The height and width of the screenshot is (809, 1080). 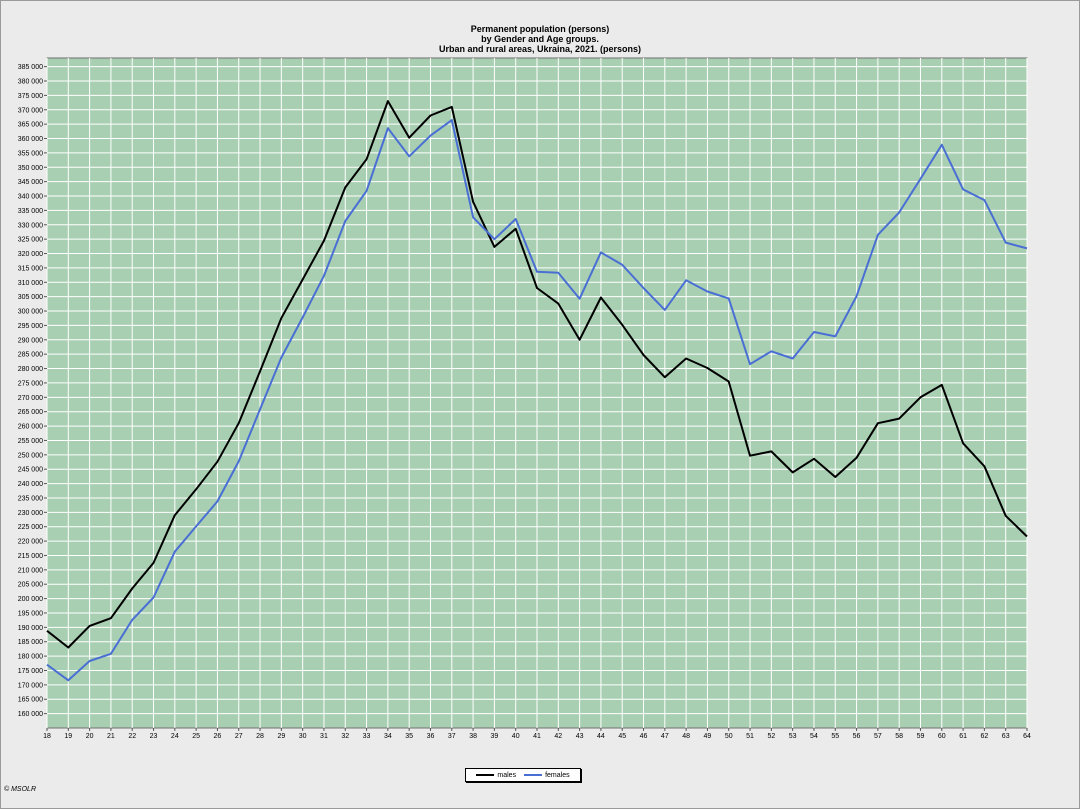 I want to click on y-tick-label: 330 000, so click(x=30, y=225).